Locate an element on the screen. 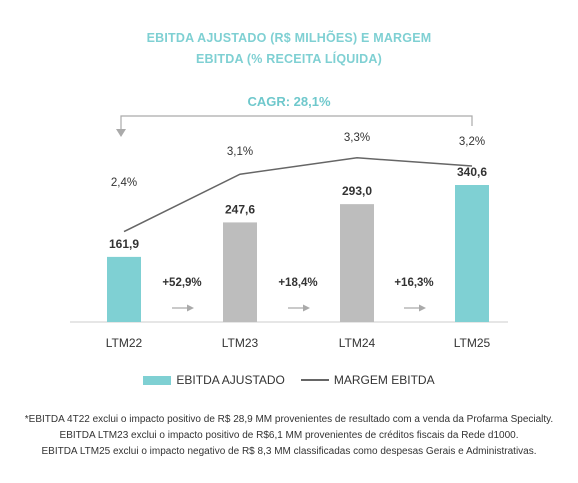  legend-item-bar: EBITDA AJUSTADO is located at coordinates (214, 380).